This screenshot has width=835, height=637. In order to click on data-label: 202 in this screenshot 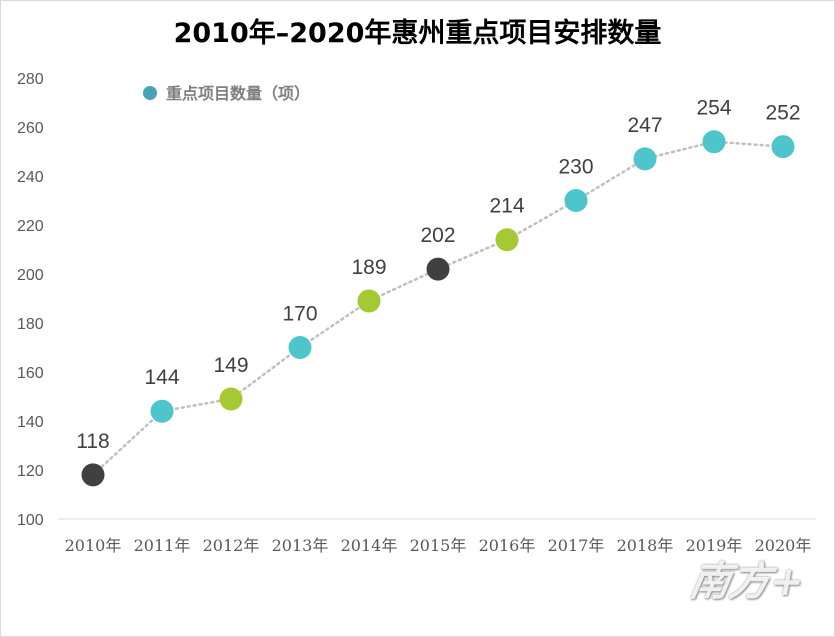, I will do `click(437, 235)`.